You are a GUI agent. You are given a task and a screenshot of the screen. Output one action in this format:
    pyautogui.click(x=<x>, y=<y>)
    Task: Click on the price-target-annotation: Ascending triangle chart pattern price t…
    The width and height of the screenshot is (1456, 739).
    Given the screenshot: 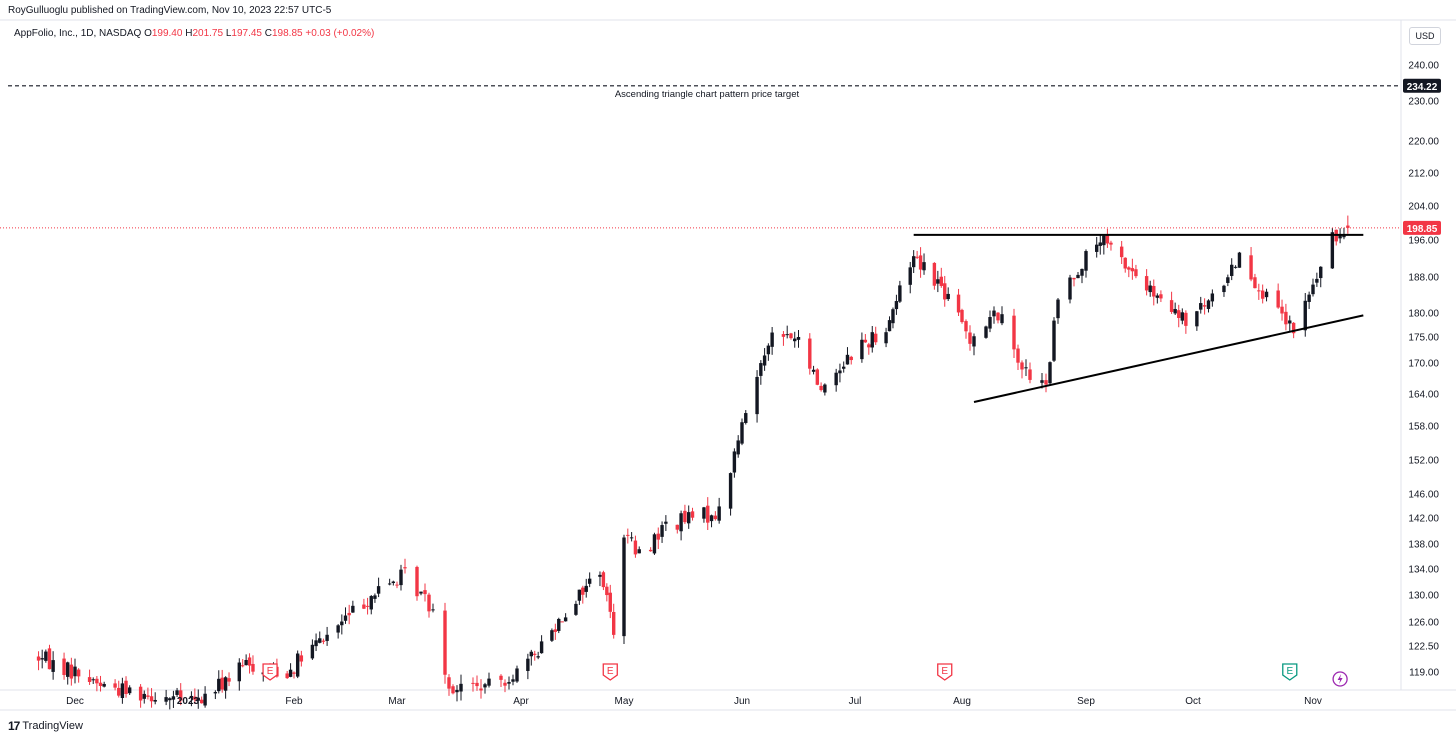 What is the action you would take?
    pyautogui.click(x=707, y=94)
    